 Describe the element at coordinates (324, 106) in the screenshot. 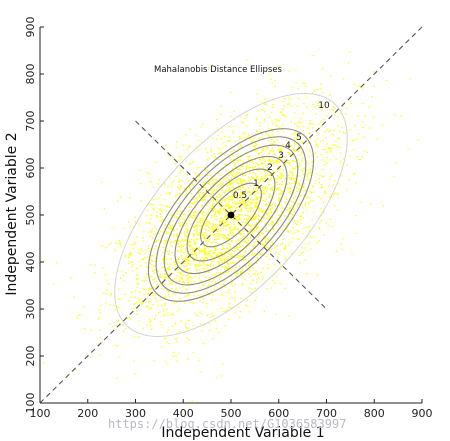

I see `ellipse-label-10: 10` at that location.